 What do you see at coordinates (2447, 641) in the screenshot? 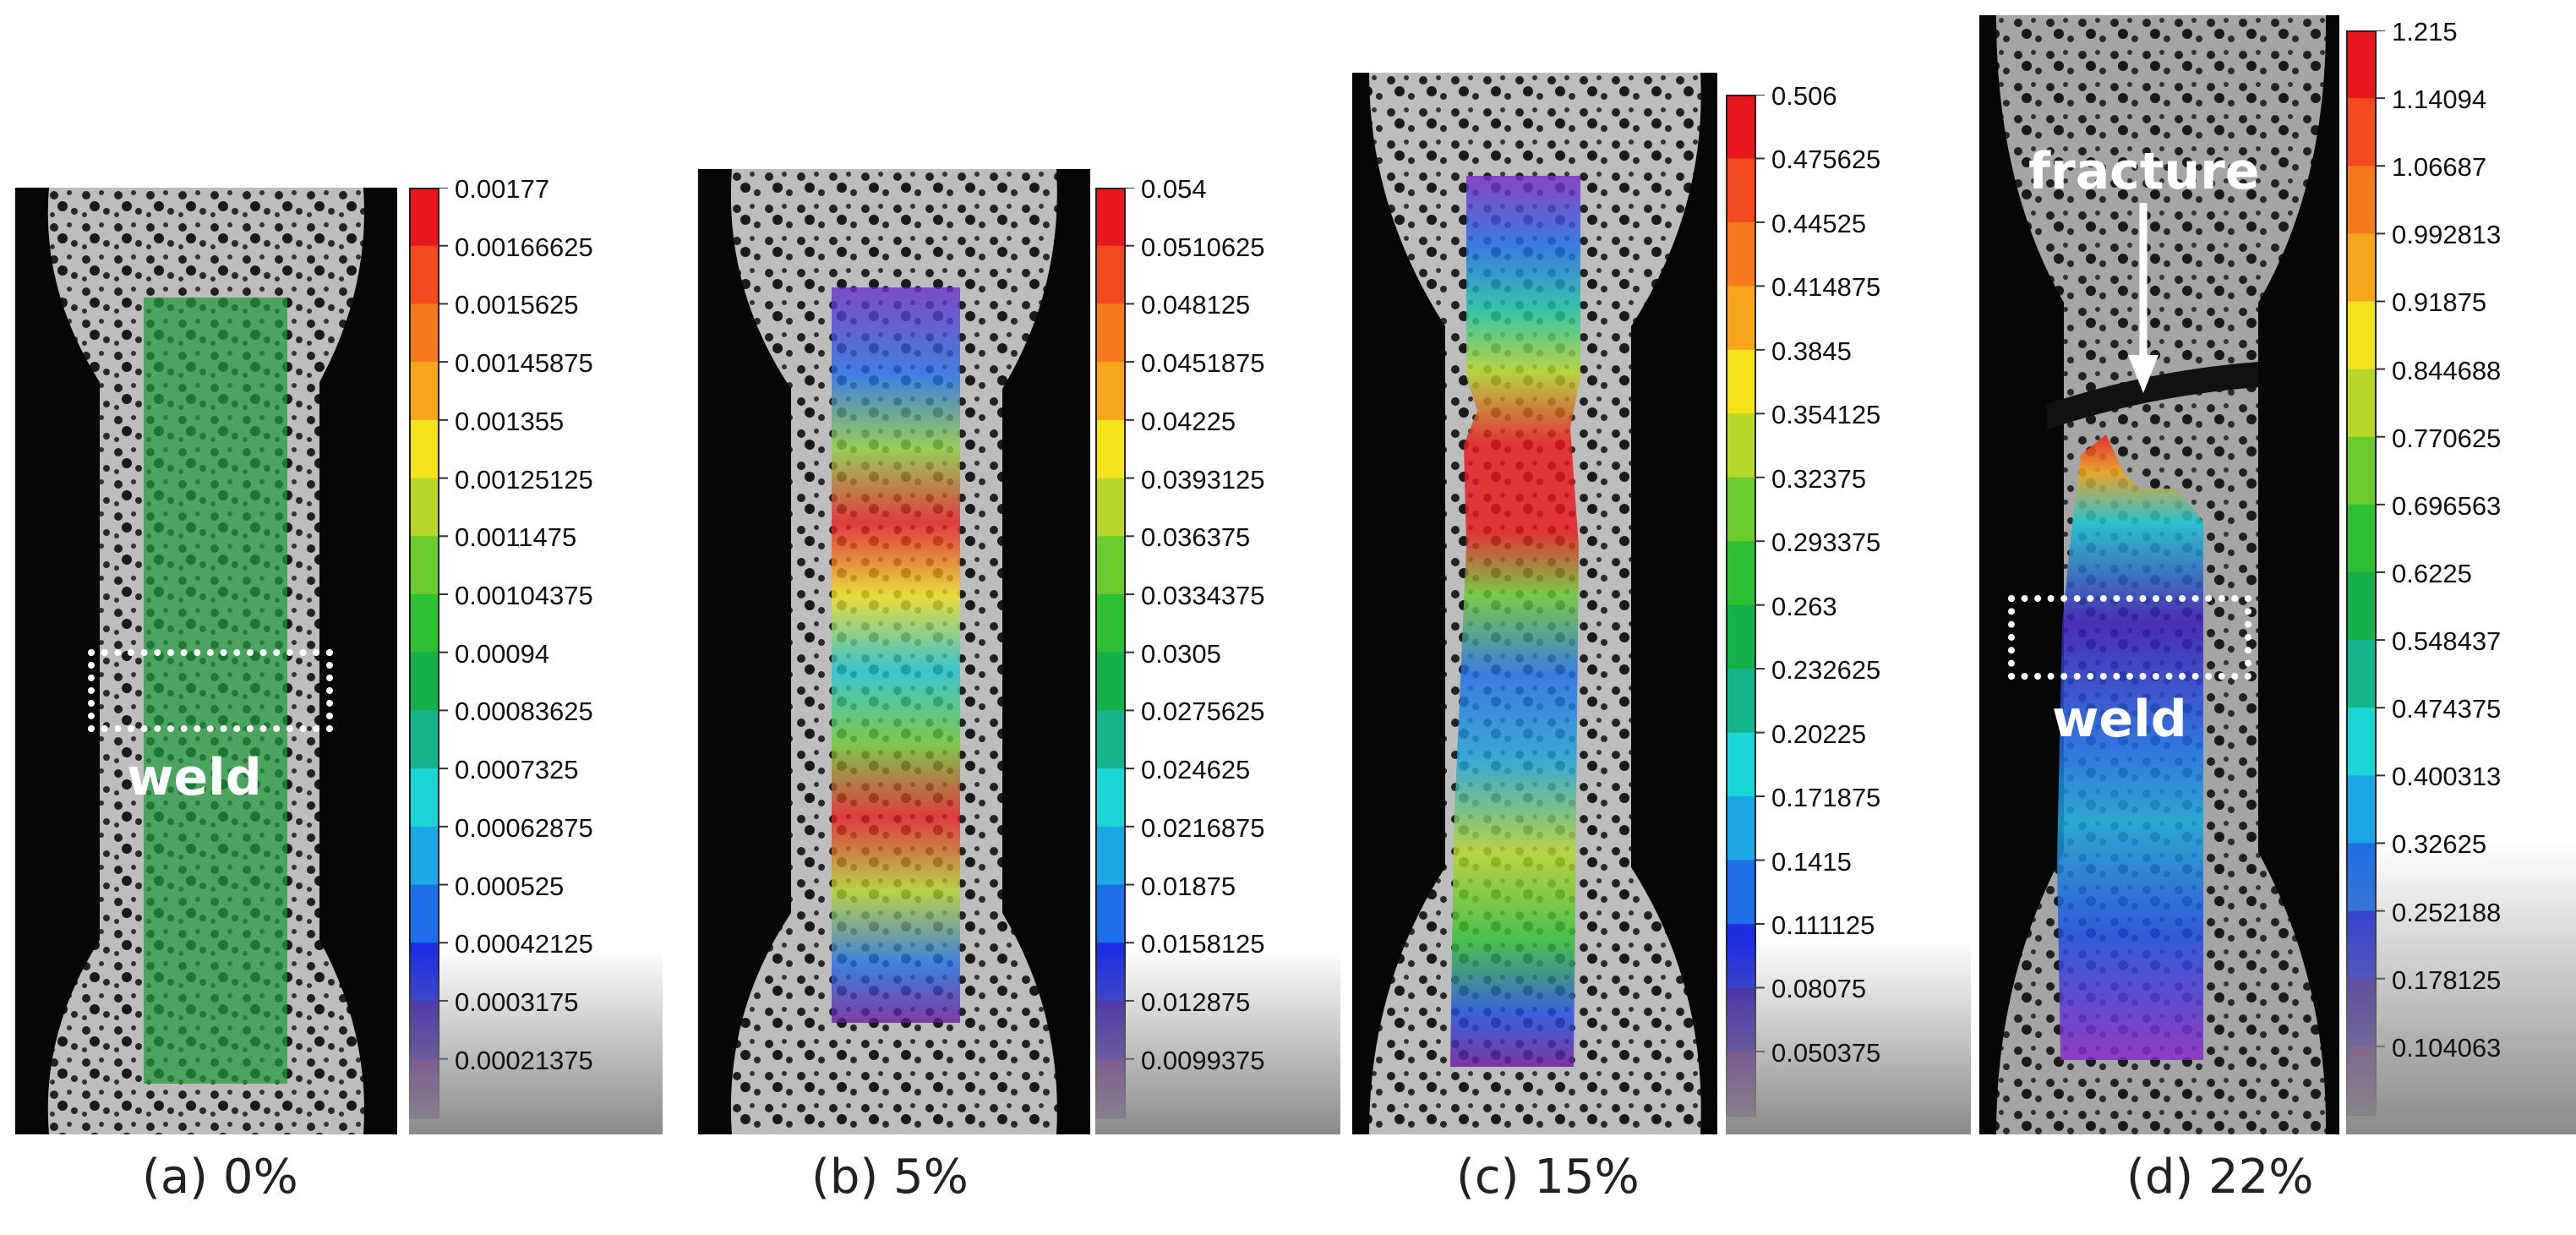
I see `colorbar-tick-label: 0.548437` at bounding box center [2447, 641].